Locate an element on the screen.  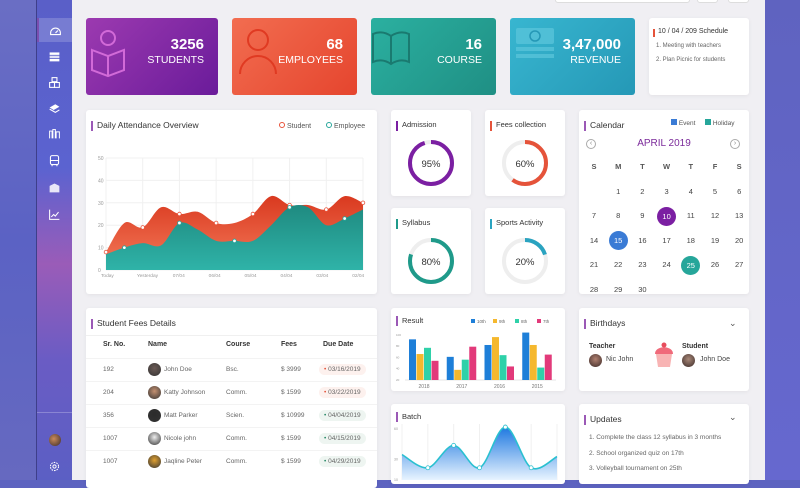
bar-8th-2015 is located at coordinates (541, 373).